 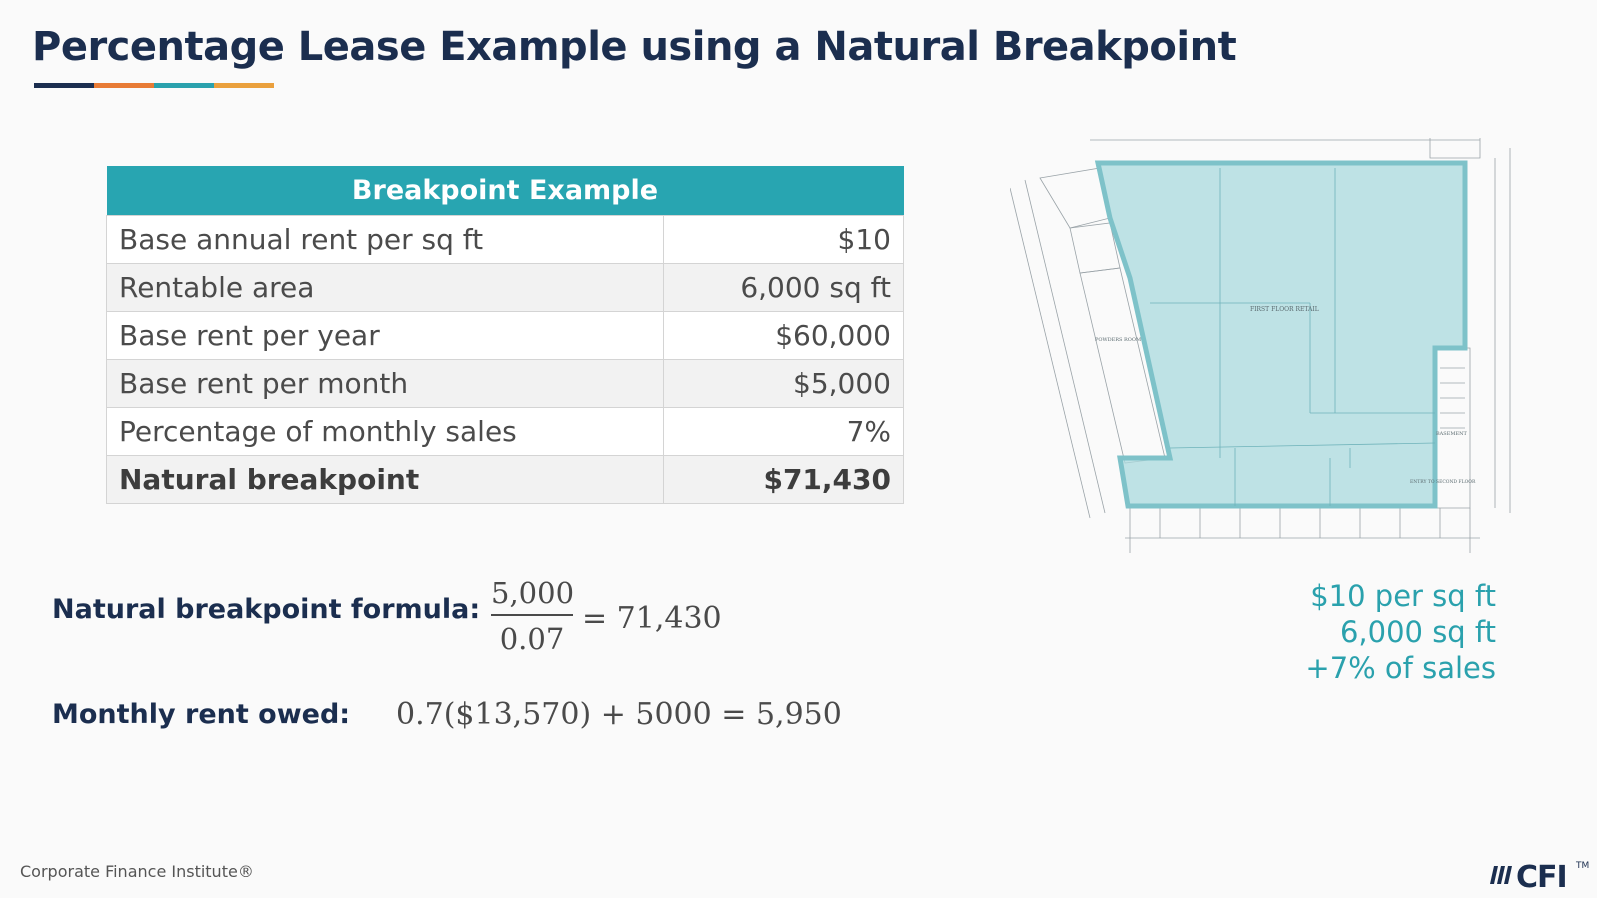 What do you see at coordinates (137, 871) in the screenshot?
I see `footer-text: Corporate Finance Institute®` at bounding box center [137, 871].